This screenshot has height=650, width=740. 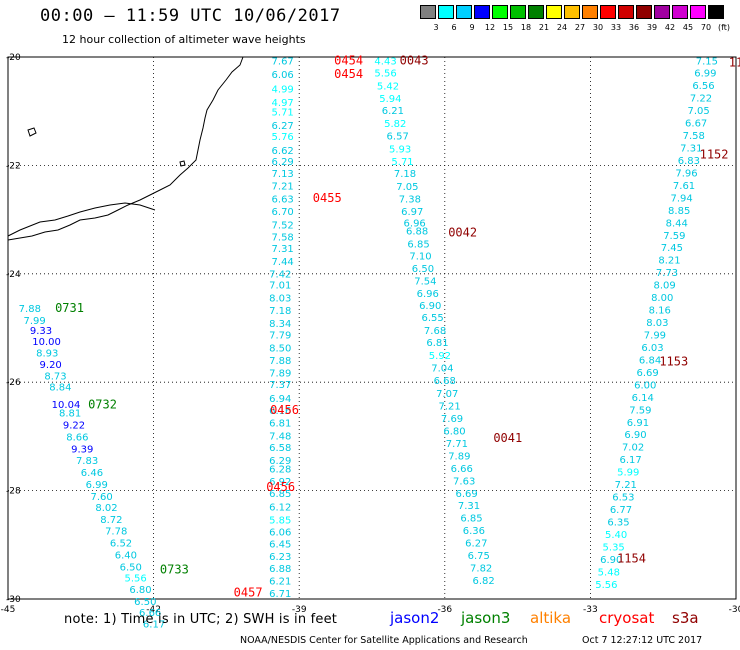 I want to click on swh-value: 7.37, so click(x=280, y=385).